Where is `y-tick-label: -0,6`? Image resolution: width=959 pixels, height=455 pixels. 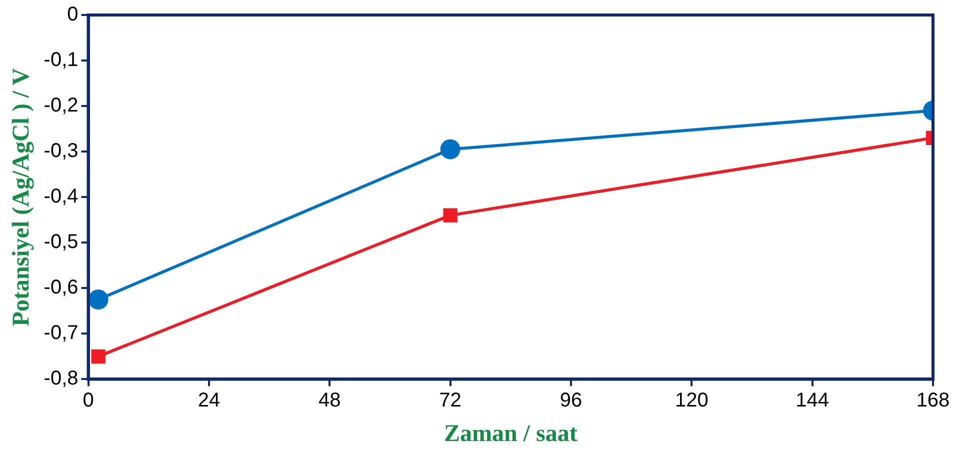 y-tick-label: -0,6 is located at coordinates (61, 287).